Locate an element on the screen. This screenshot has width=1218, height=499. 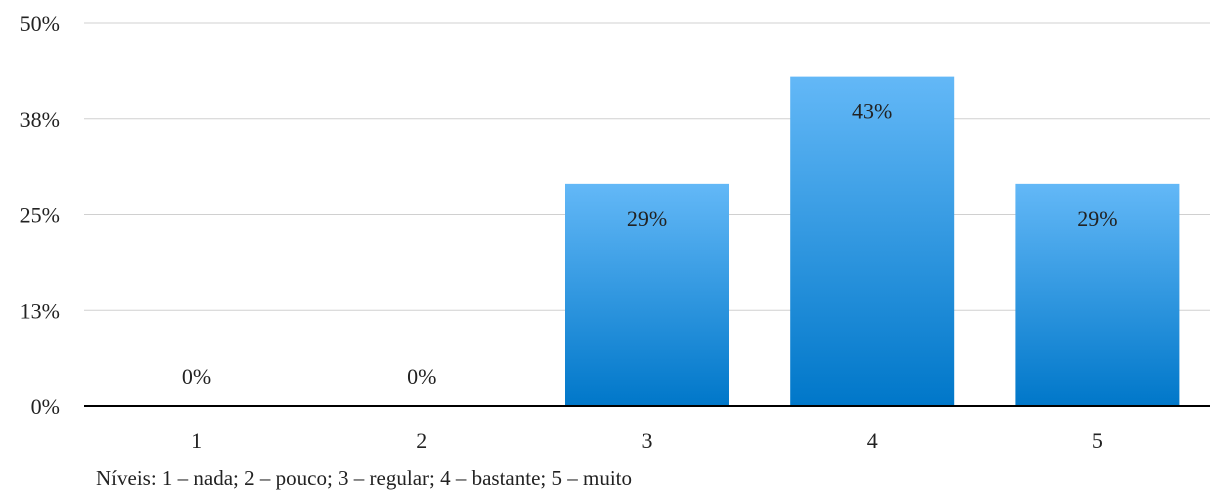
y-tick-label: 0% is located at coordinates (45, 406).